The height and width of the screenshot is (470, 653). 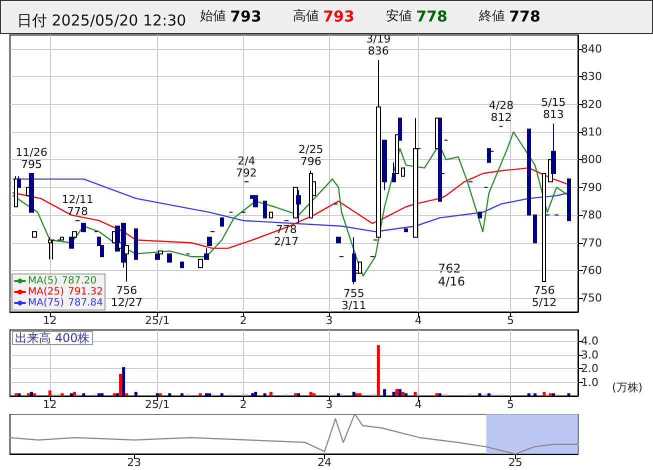 I want to click on annotation: 756 5/12, so click(x=544, y=297).